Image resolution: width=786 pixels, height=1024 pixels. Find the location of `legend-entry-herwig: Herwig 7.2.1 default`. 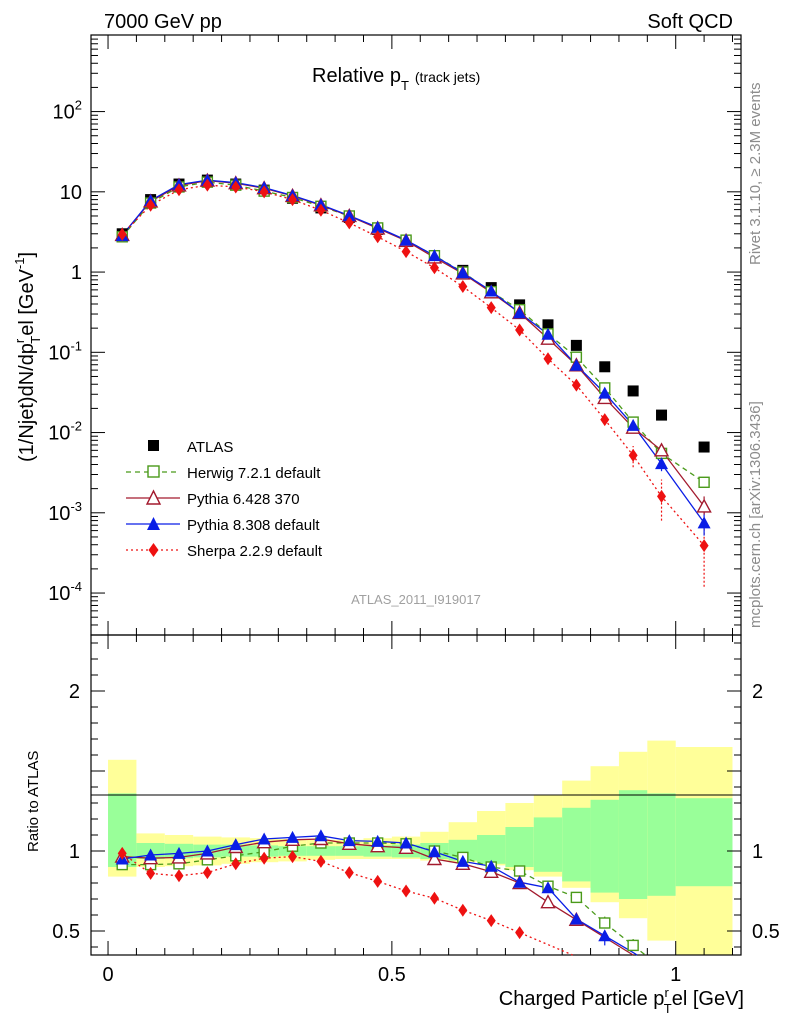

legend-entry-herwig: Herwig 7.2.1 default is located at coordinates (223, 473).